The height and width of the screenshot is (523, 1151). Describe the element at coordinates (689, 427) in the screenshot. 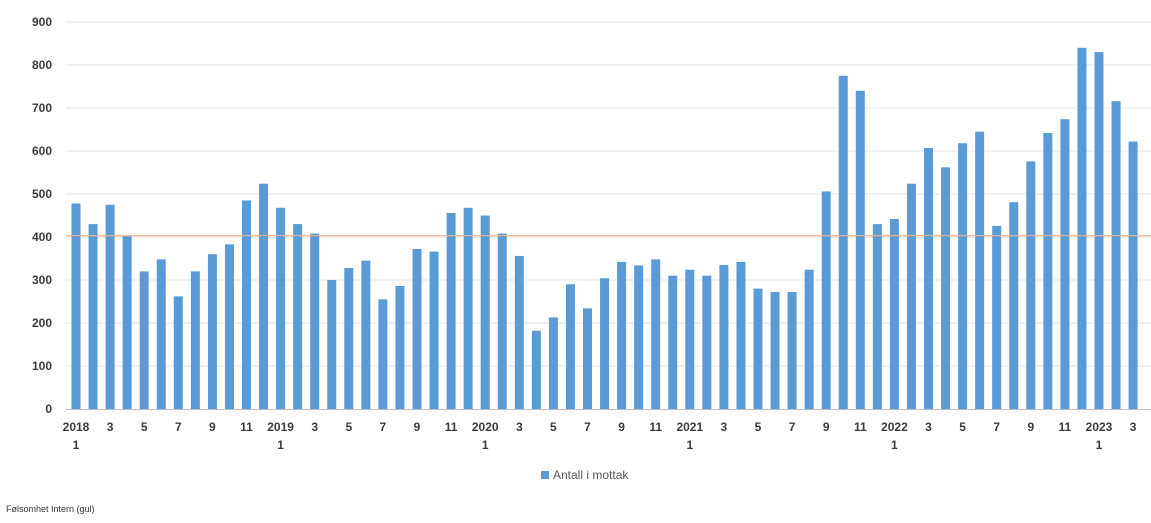

I see `x-tick-label: 2021` at that location.